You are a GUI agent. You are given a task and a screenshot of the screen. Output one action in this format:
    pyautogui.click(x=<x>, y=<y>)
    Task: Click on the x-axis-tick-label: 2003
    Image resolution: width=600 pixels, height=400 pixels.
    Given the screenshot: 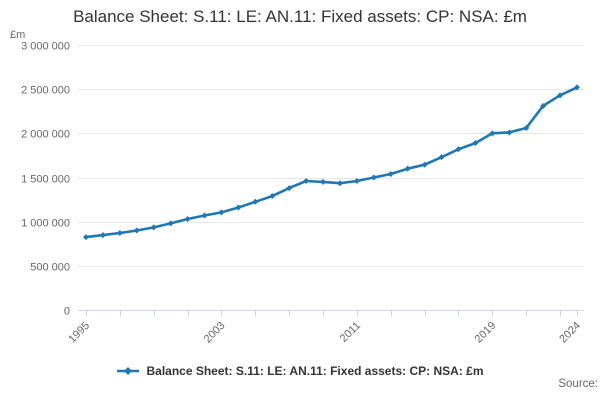 What is the action you would take?
    pyautogui.click(x=215, y=333)
    